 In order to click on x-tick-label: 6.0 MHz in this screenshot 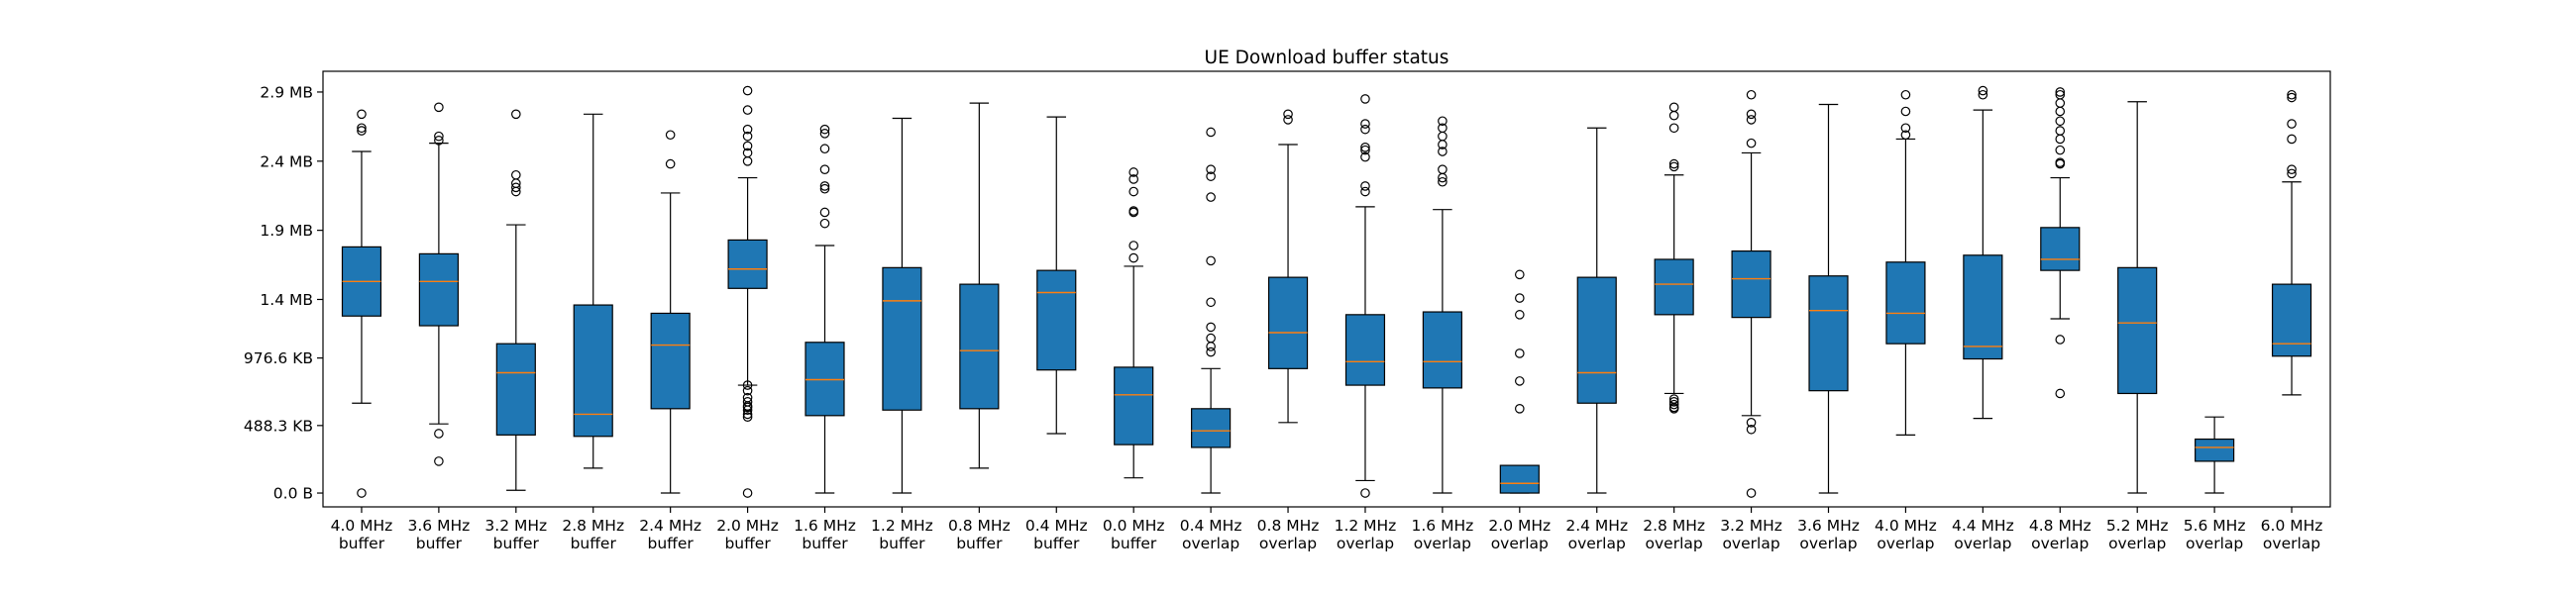, I will do `click(2292, 526)`.